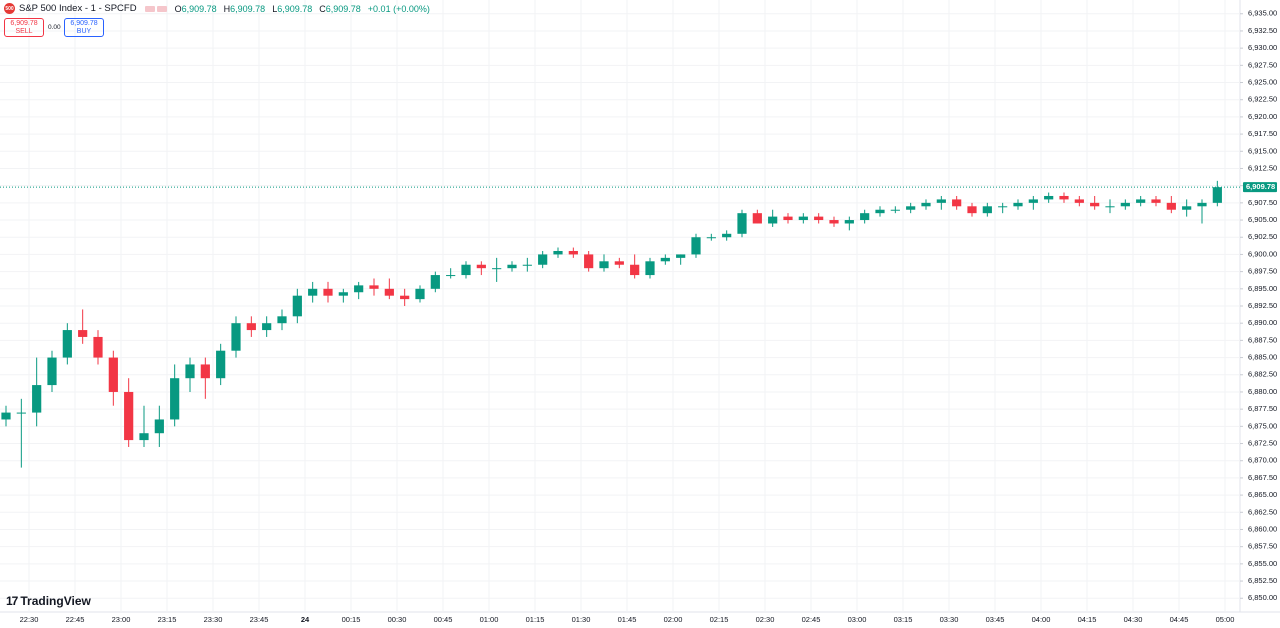  I want to click on x-tick-label: 01:45, so click(627, 619).